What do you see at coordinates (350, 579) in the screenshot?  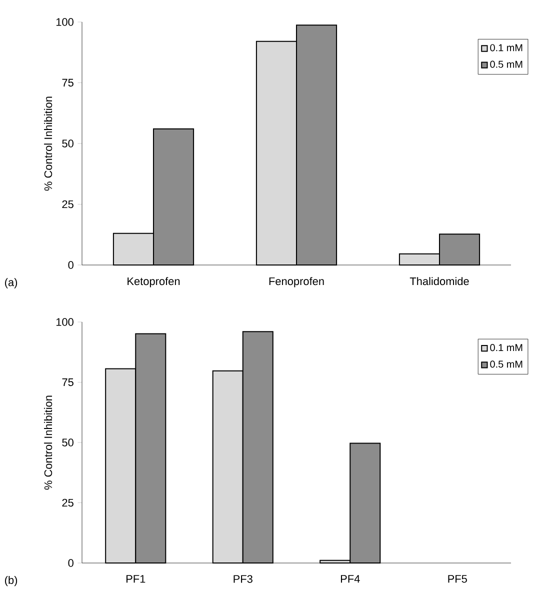 I see `x-tick-label: PF4` at bounding box center [350, 579].